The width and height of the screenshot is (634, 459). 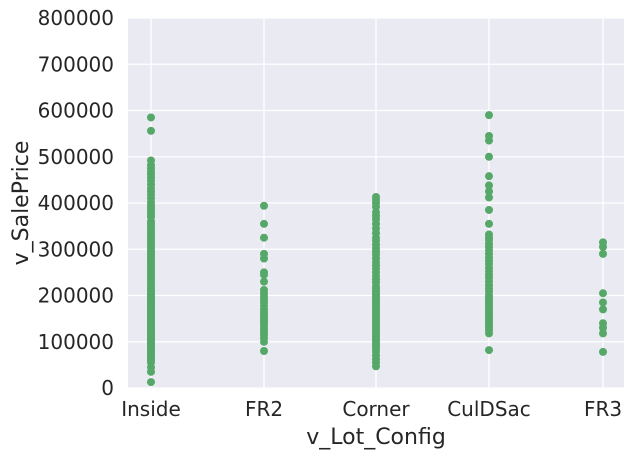 I want to click on y-tick-label: 0, so click(x=107, y=388).